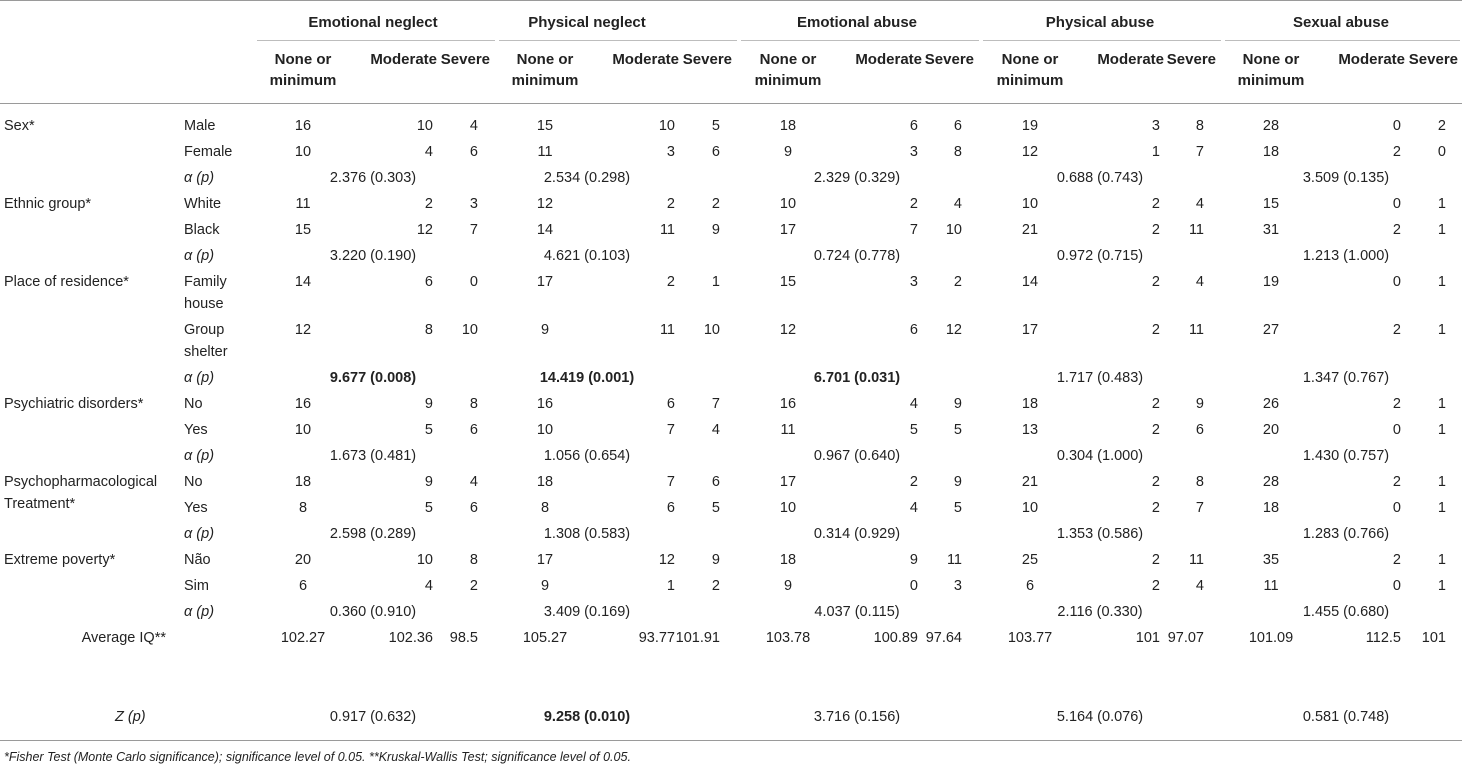  What do you see at coordinates (373, 22) in the screenshot?
I see `group-header: Emotional neglect` at bounding box center [373, 22].